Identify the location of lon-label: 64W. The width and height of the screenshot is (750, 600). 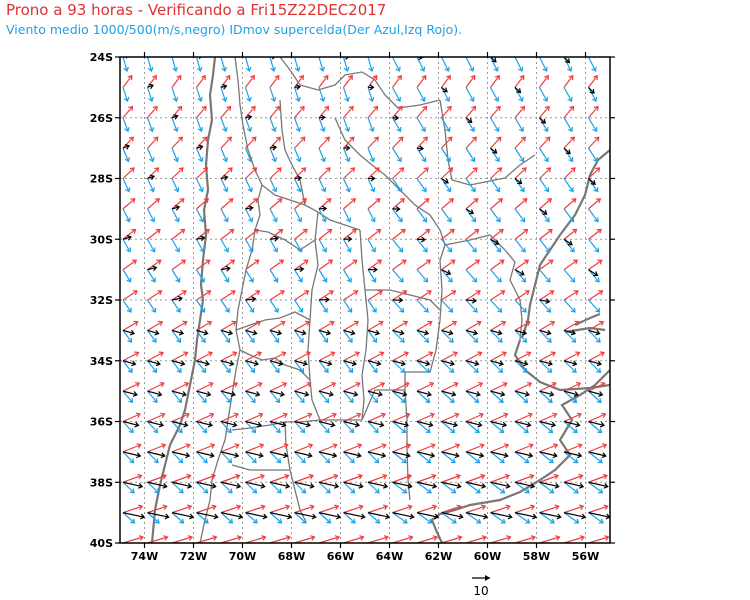
(389, 556).